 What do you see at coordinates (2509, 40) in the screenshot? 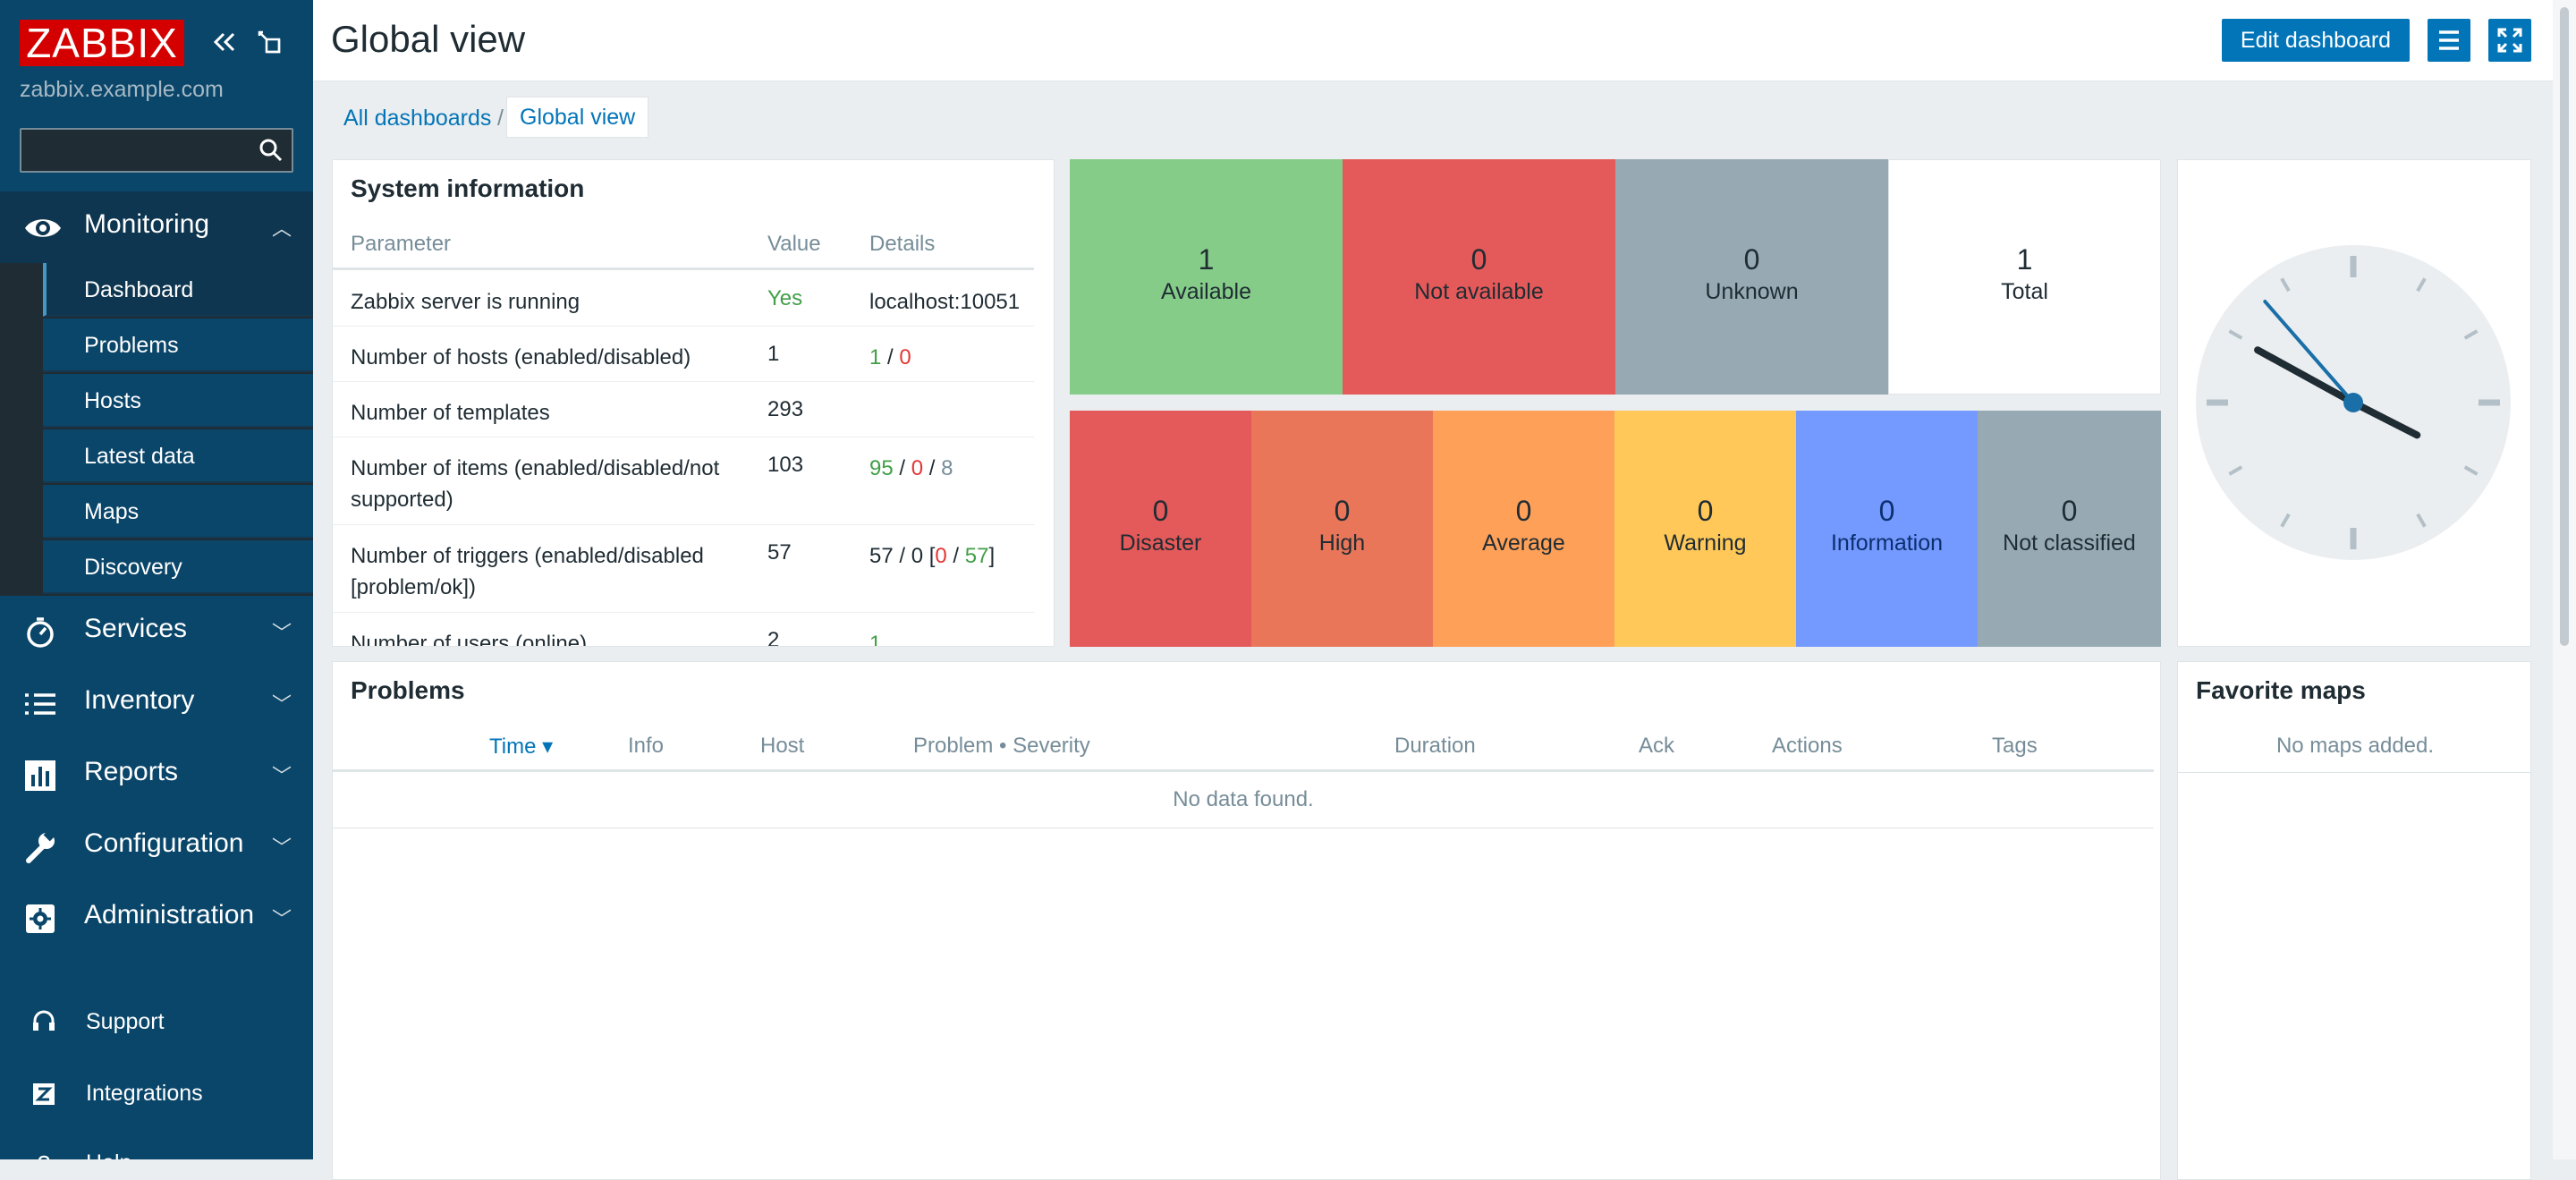
I see `fullscreen-button` at bounding box center [2509, 40].